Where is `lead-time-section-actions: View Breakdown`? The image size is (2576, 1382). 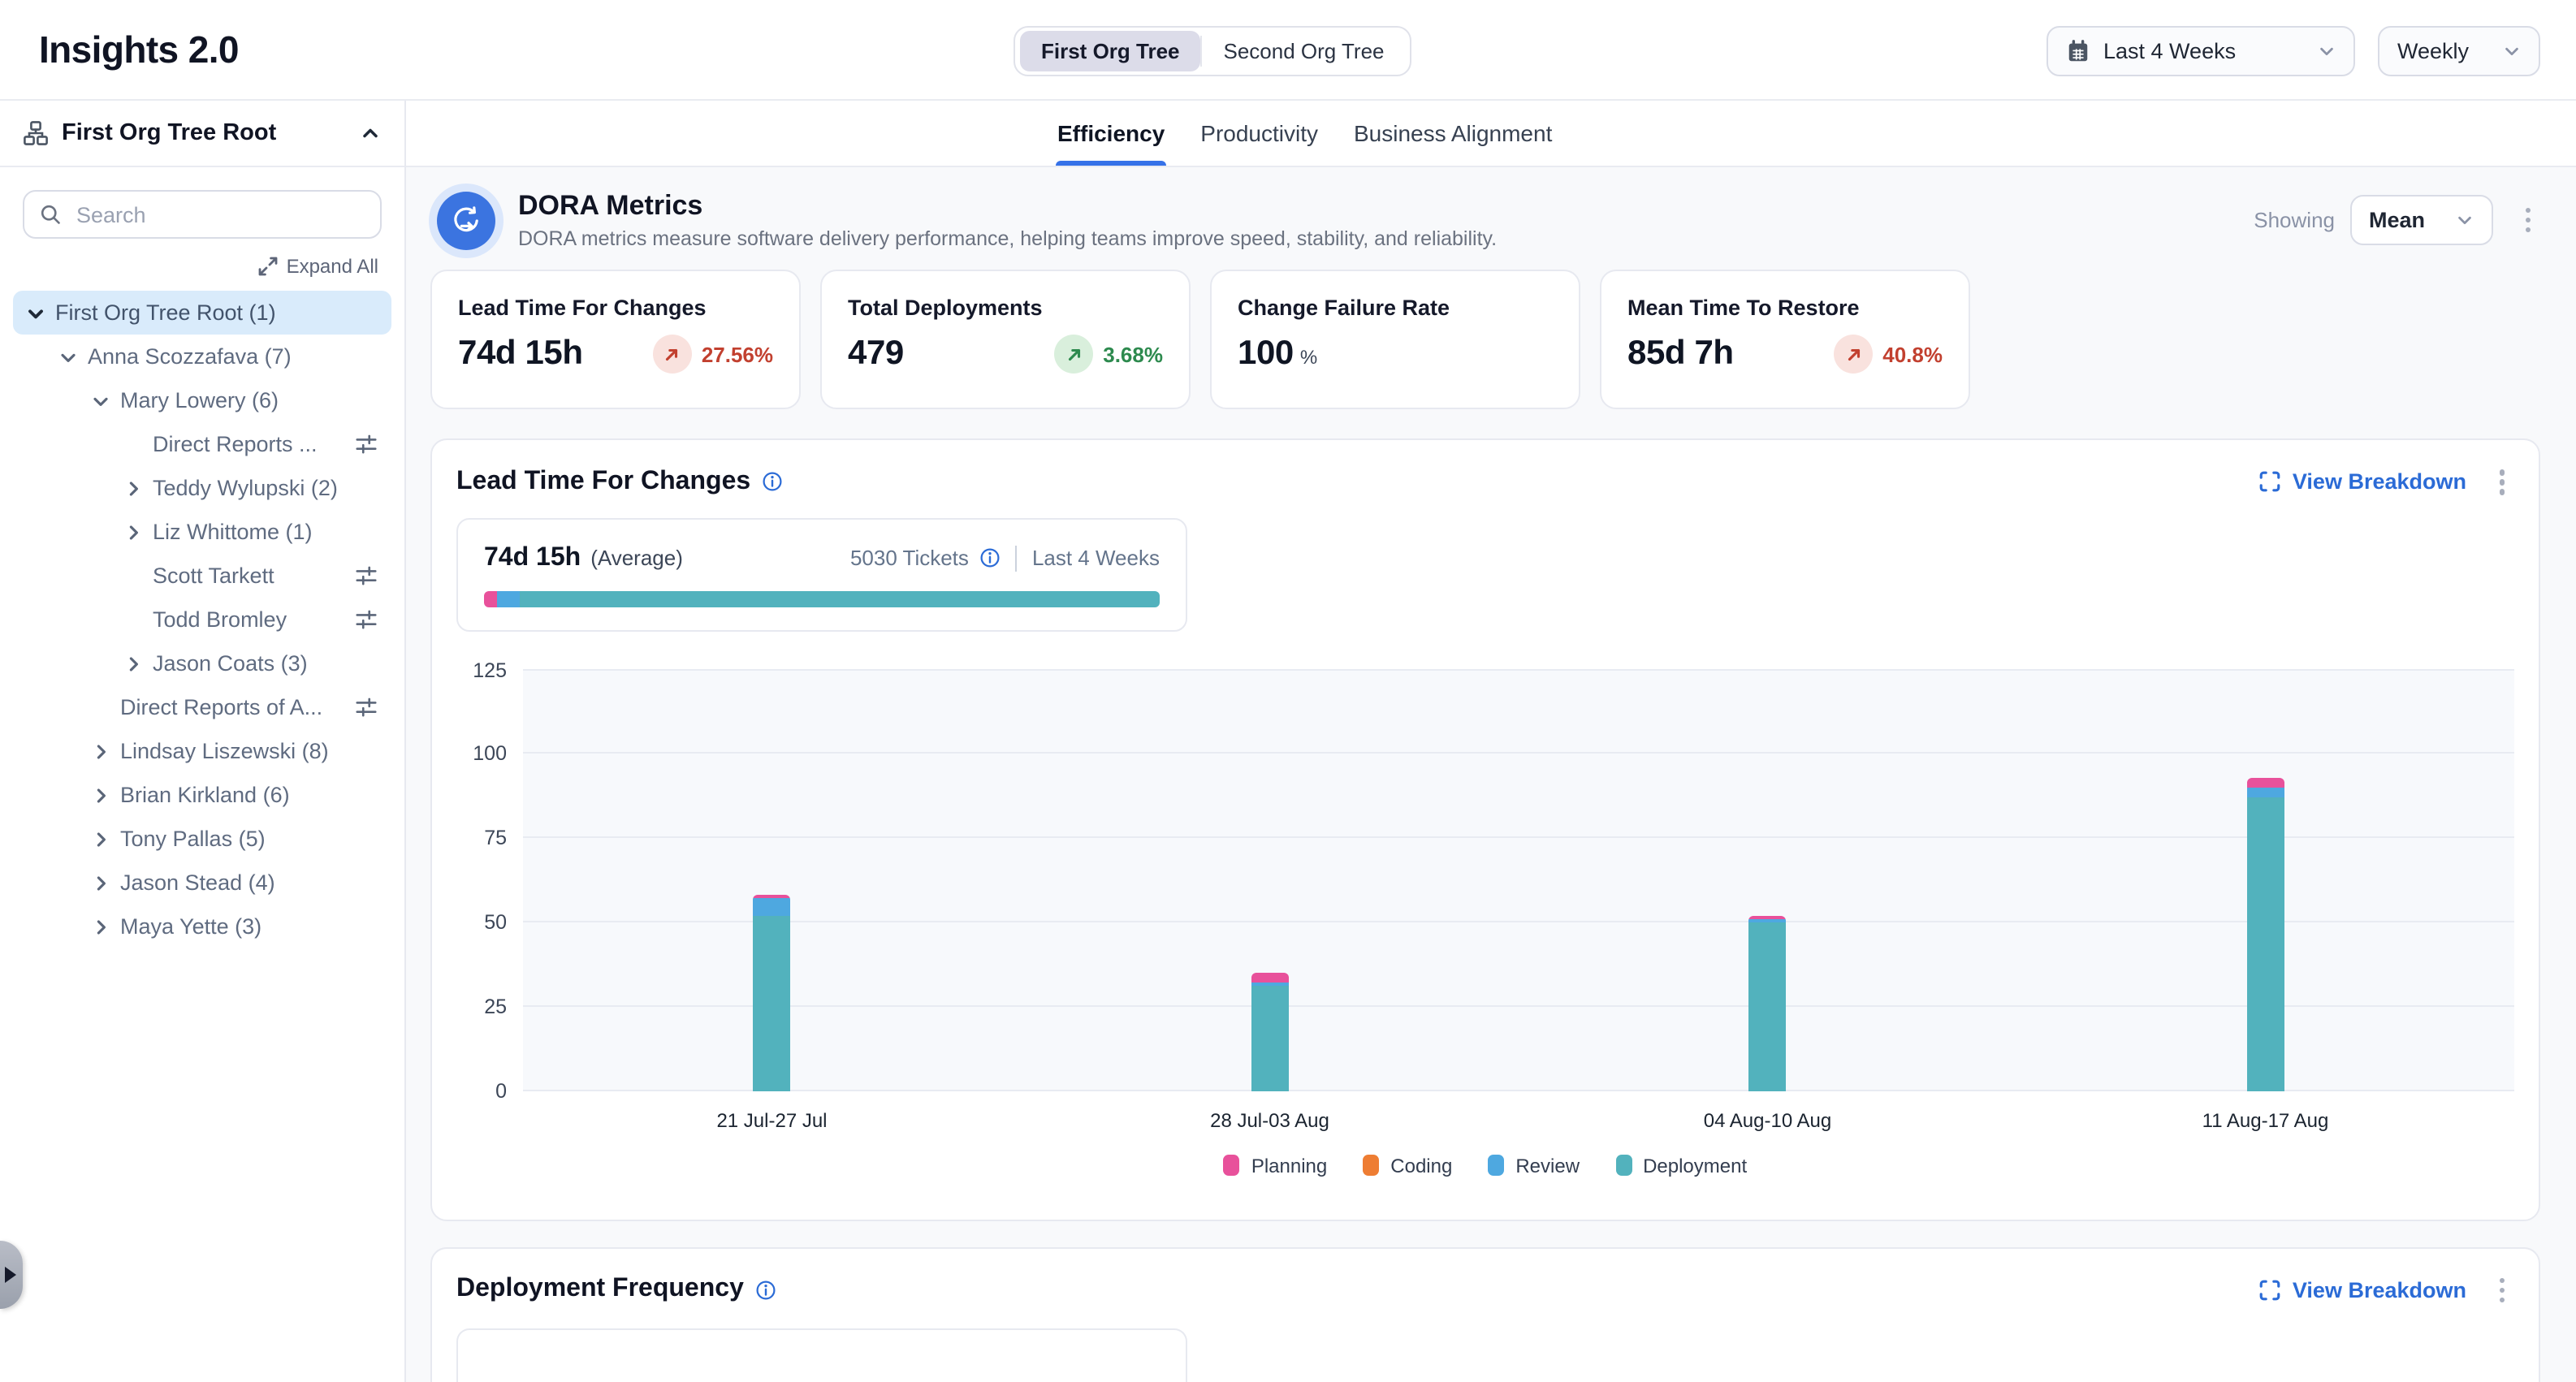
lead-time-section-actions: View Breakdown is located at coordinates (2387, 482).